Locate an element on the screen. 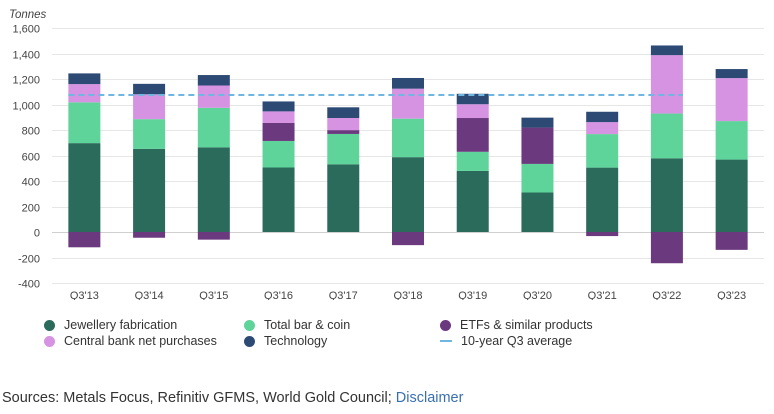  legend-item-jewellery: Jewellery fabrication is located at coordinates (110, 325).